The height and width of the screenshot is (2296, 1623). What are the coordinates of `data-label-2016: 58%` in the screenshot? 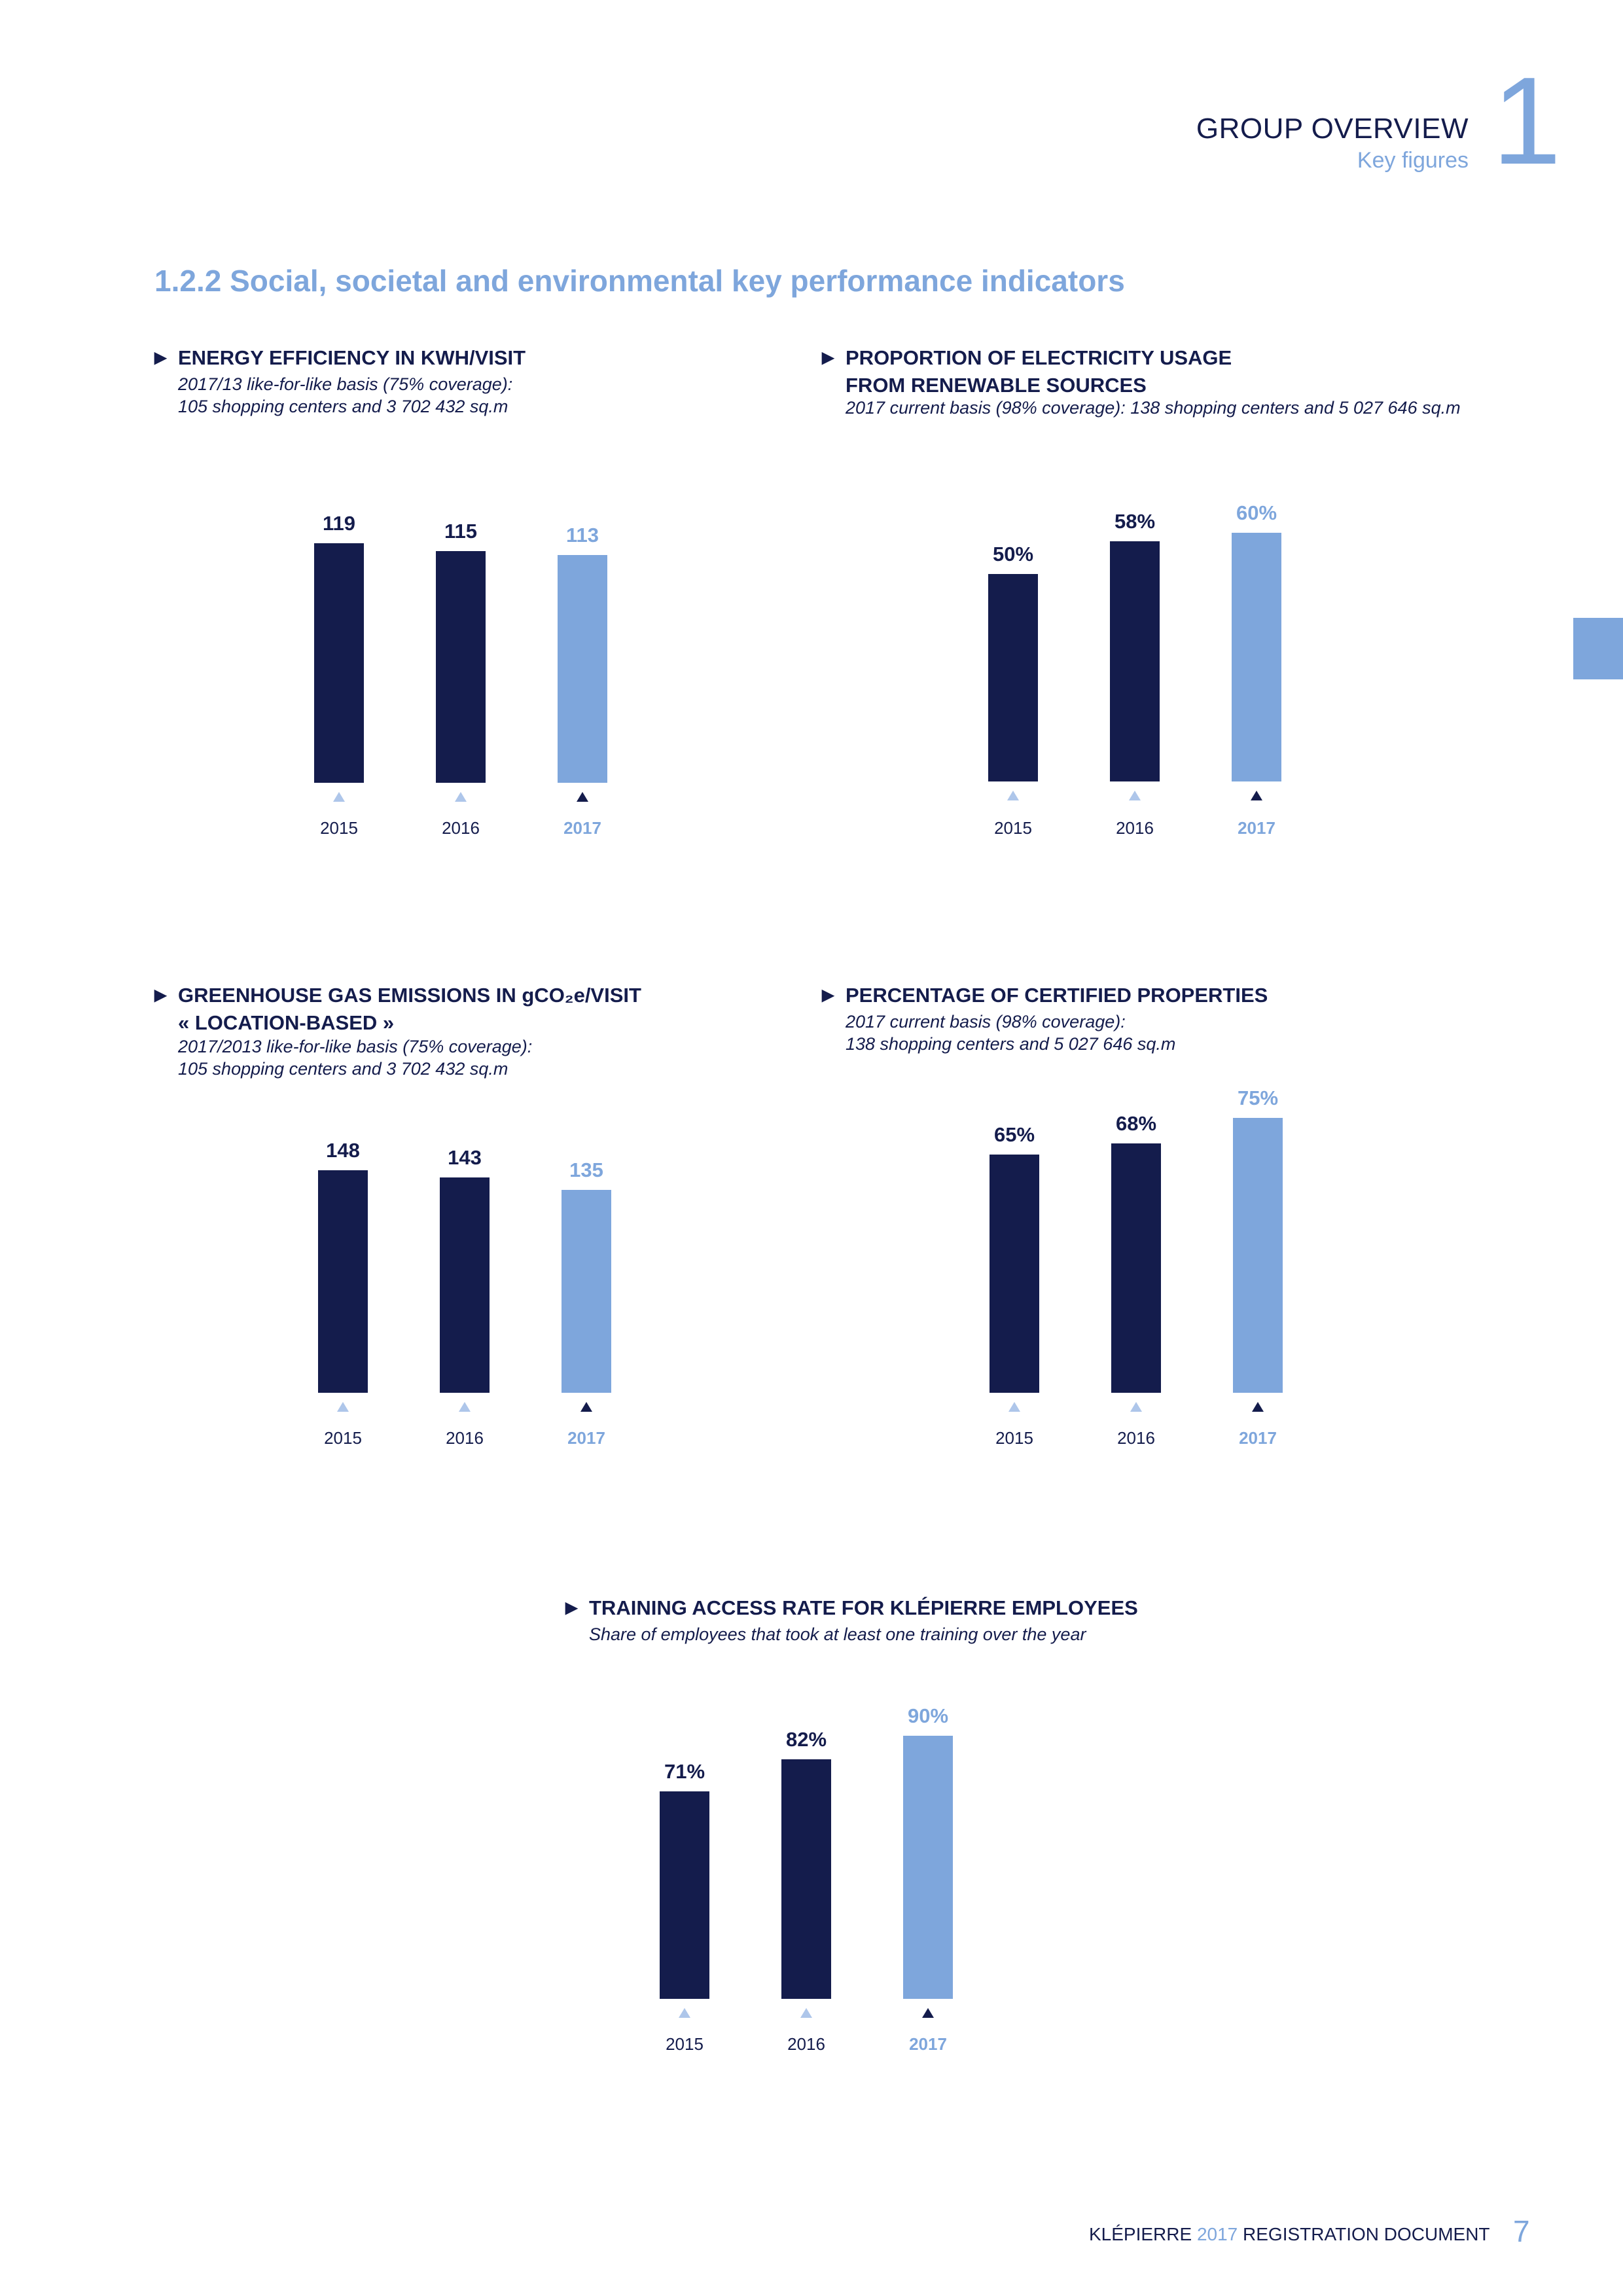 It's located at (1135, 521).